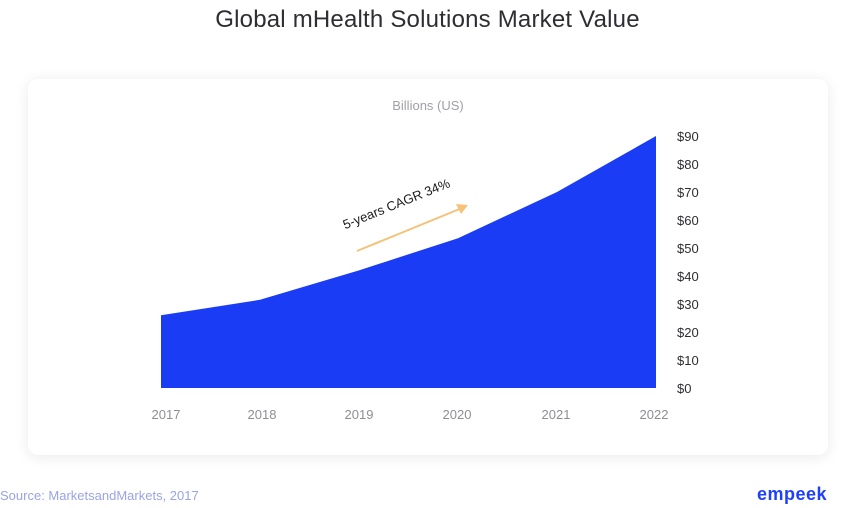 The image size is (855, 508). What do you see at coordinates (428, 105) in the screenshot?
I see `y-axis-label: Billions (US)` at bounding box center [428, 105].